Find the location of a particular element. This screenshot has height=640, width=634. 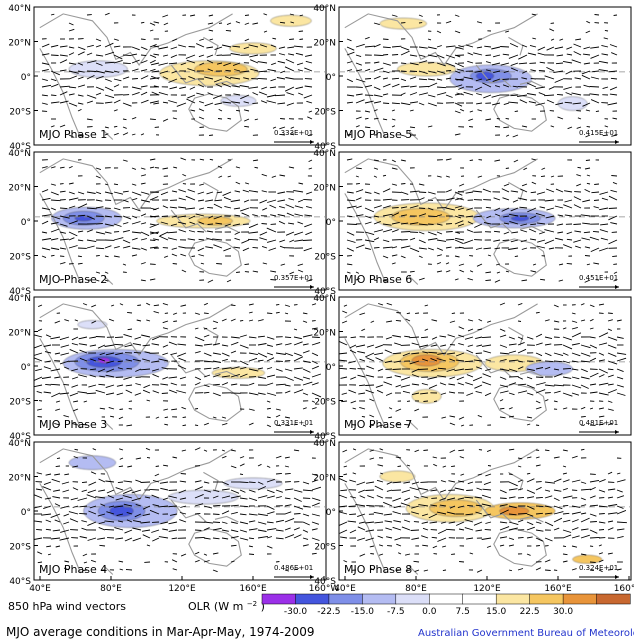

svg-text: OLR (W m −2 ) is located at coordinates (226, 604).